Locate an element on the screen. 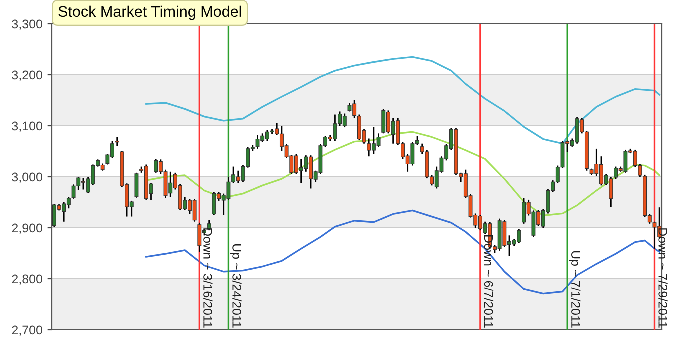 The image size is (677, 342). annotation: Down ~ 3/16/2011 is located at coordinates (208, 278).